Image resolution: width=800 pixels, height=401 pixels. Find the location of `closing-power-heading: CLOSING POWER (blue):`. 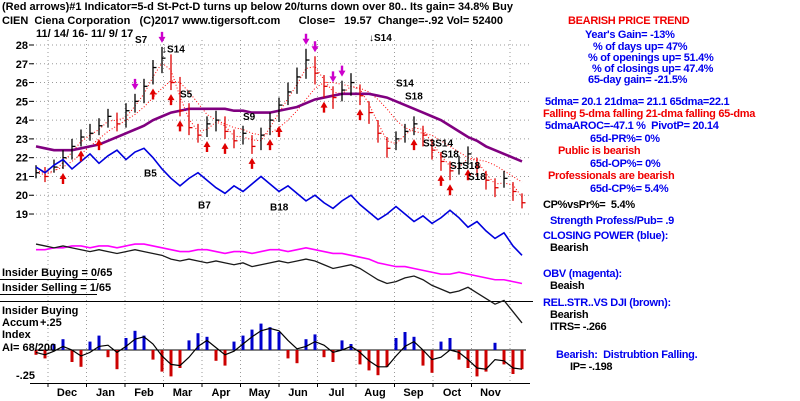

closing-power-heading: CLOSING POWER (blue): is located at coordinates (606, 236).